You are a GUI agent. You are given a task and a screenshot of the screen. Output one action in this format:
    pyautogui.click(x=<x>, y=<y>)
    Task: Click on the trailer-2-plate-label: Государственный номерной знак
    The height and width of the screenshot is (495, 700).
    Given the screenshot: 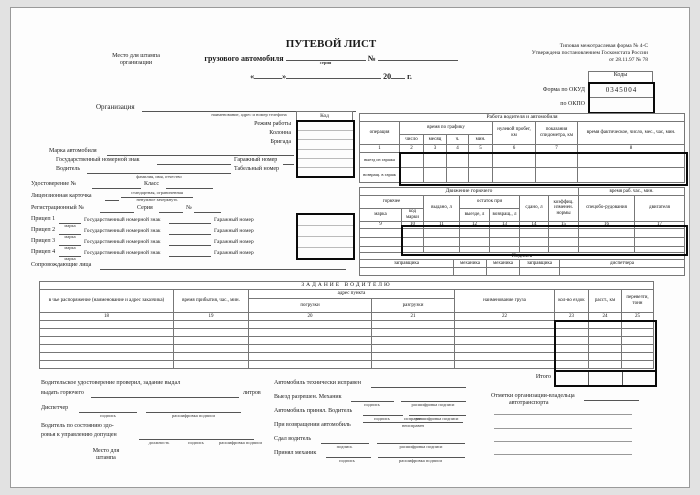 What is the action you would take?
    pyautogui.click(x=122, y=231)
    